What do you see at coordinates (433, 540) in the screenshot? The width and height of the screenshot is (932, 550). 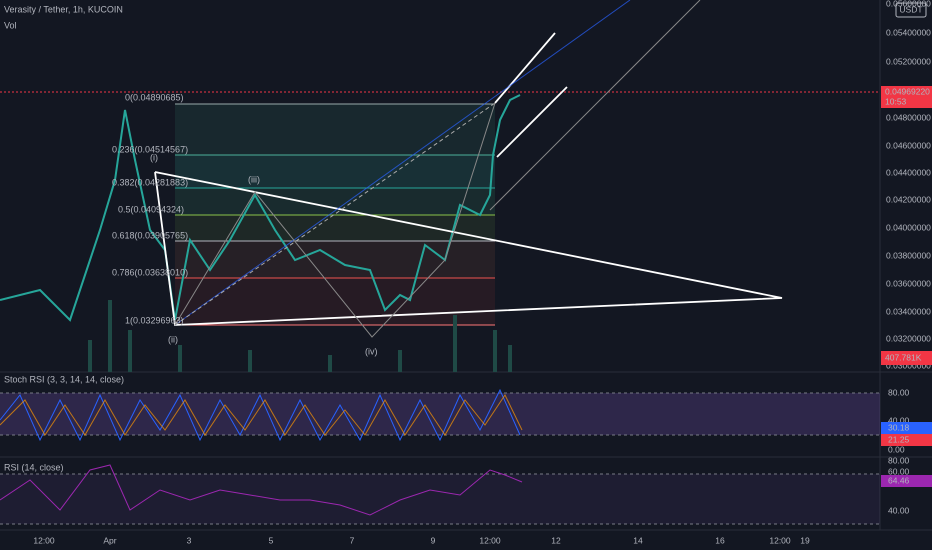 I see `time-axis-label: 9` at bounding box center [433, 540].